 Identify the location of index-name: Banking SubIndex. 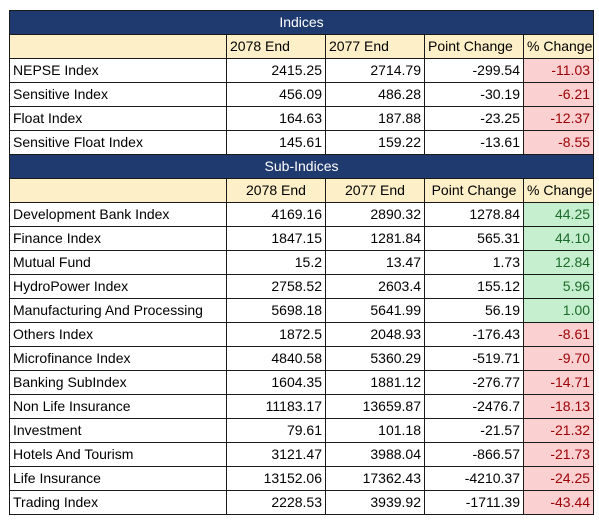
(118, 382).